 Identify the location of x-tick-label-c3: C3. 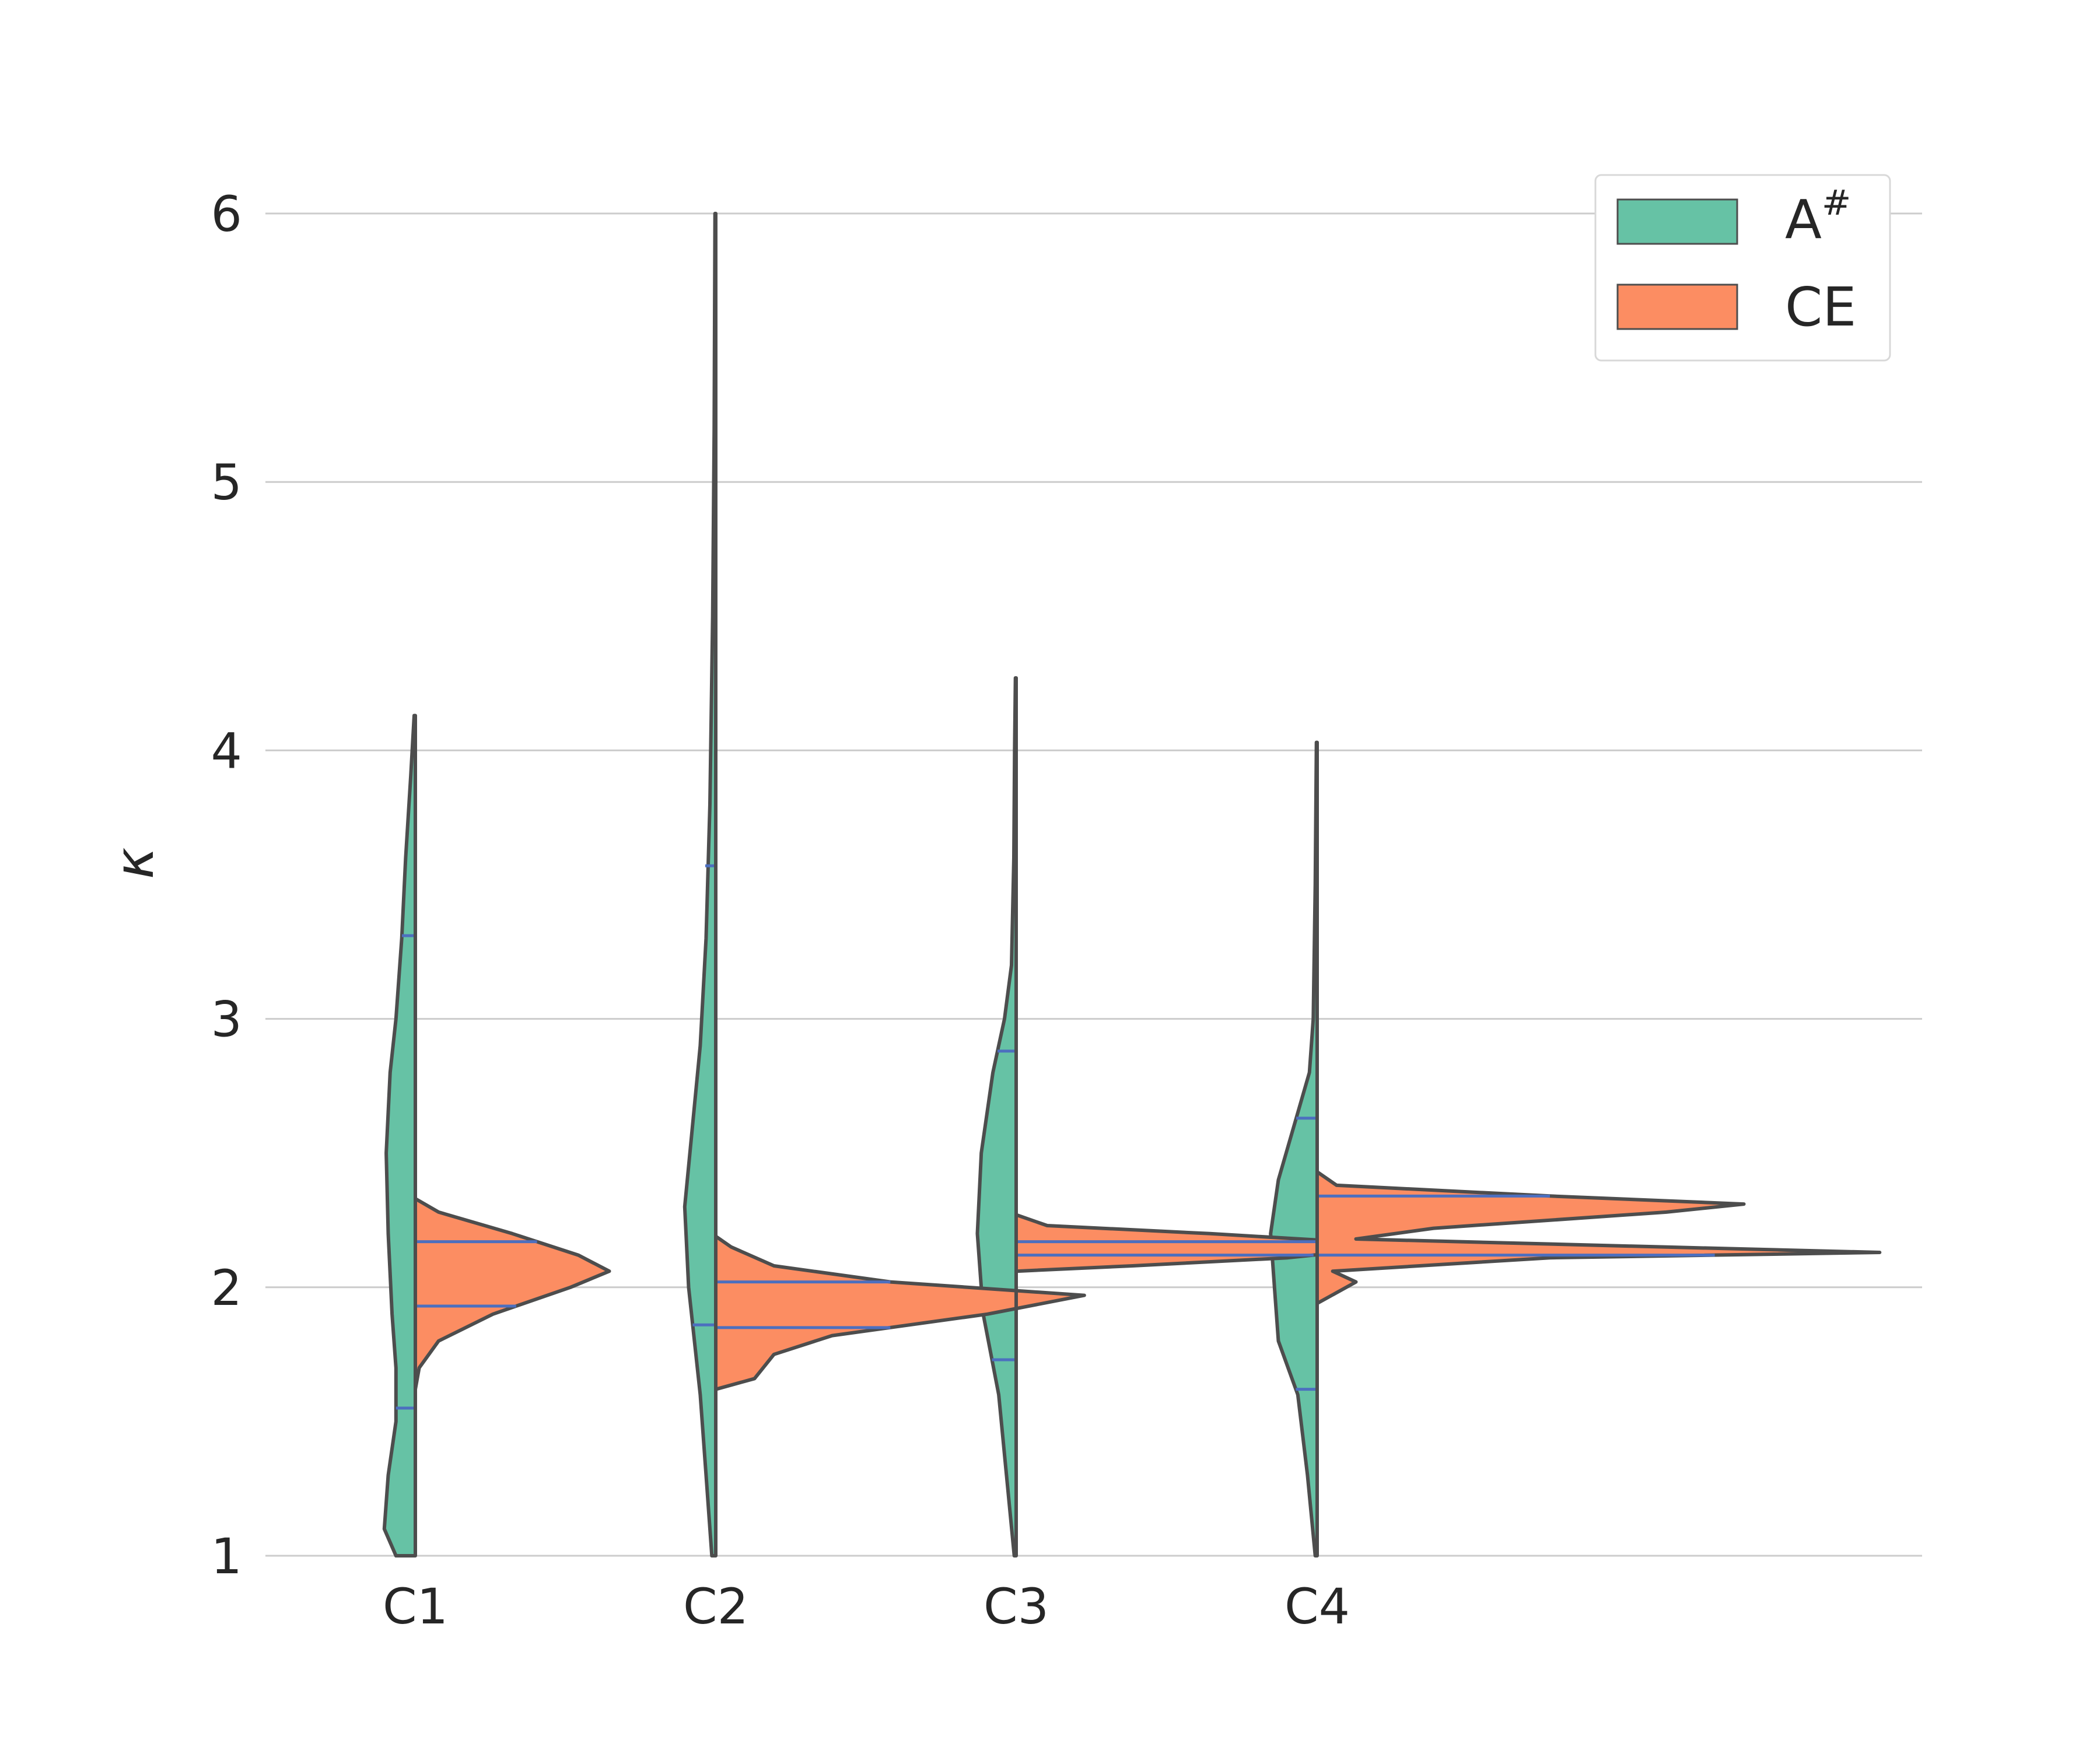
(1016, 1606).